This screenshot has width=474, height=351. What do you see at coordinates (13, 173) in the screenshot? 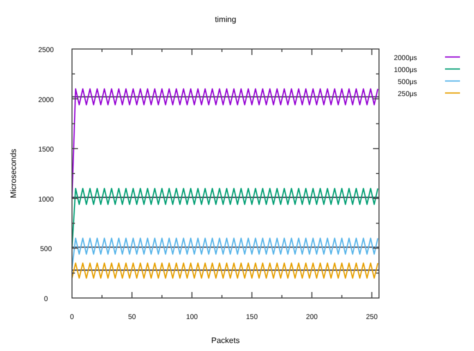
I see `y-axis-title: Microseconds` at bounding box center [13, 173].